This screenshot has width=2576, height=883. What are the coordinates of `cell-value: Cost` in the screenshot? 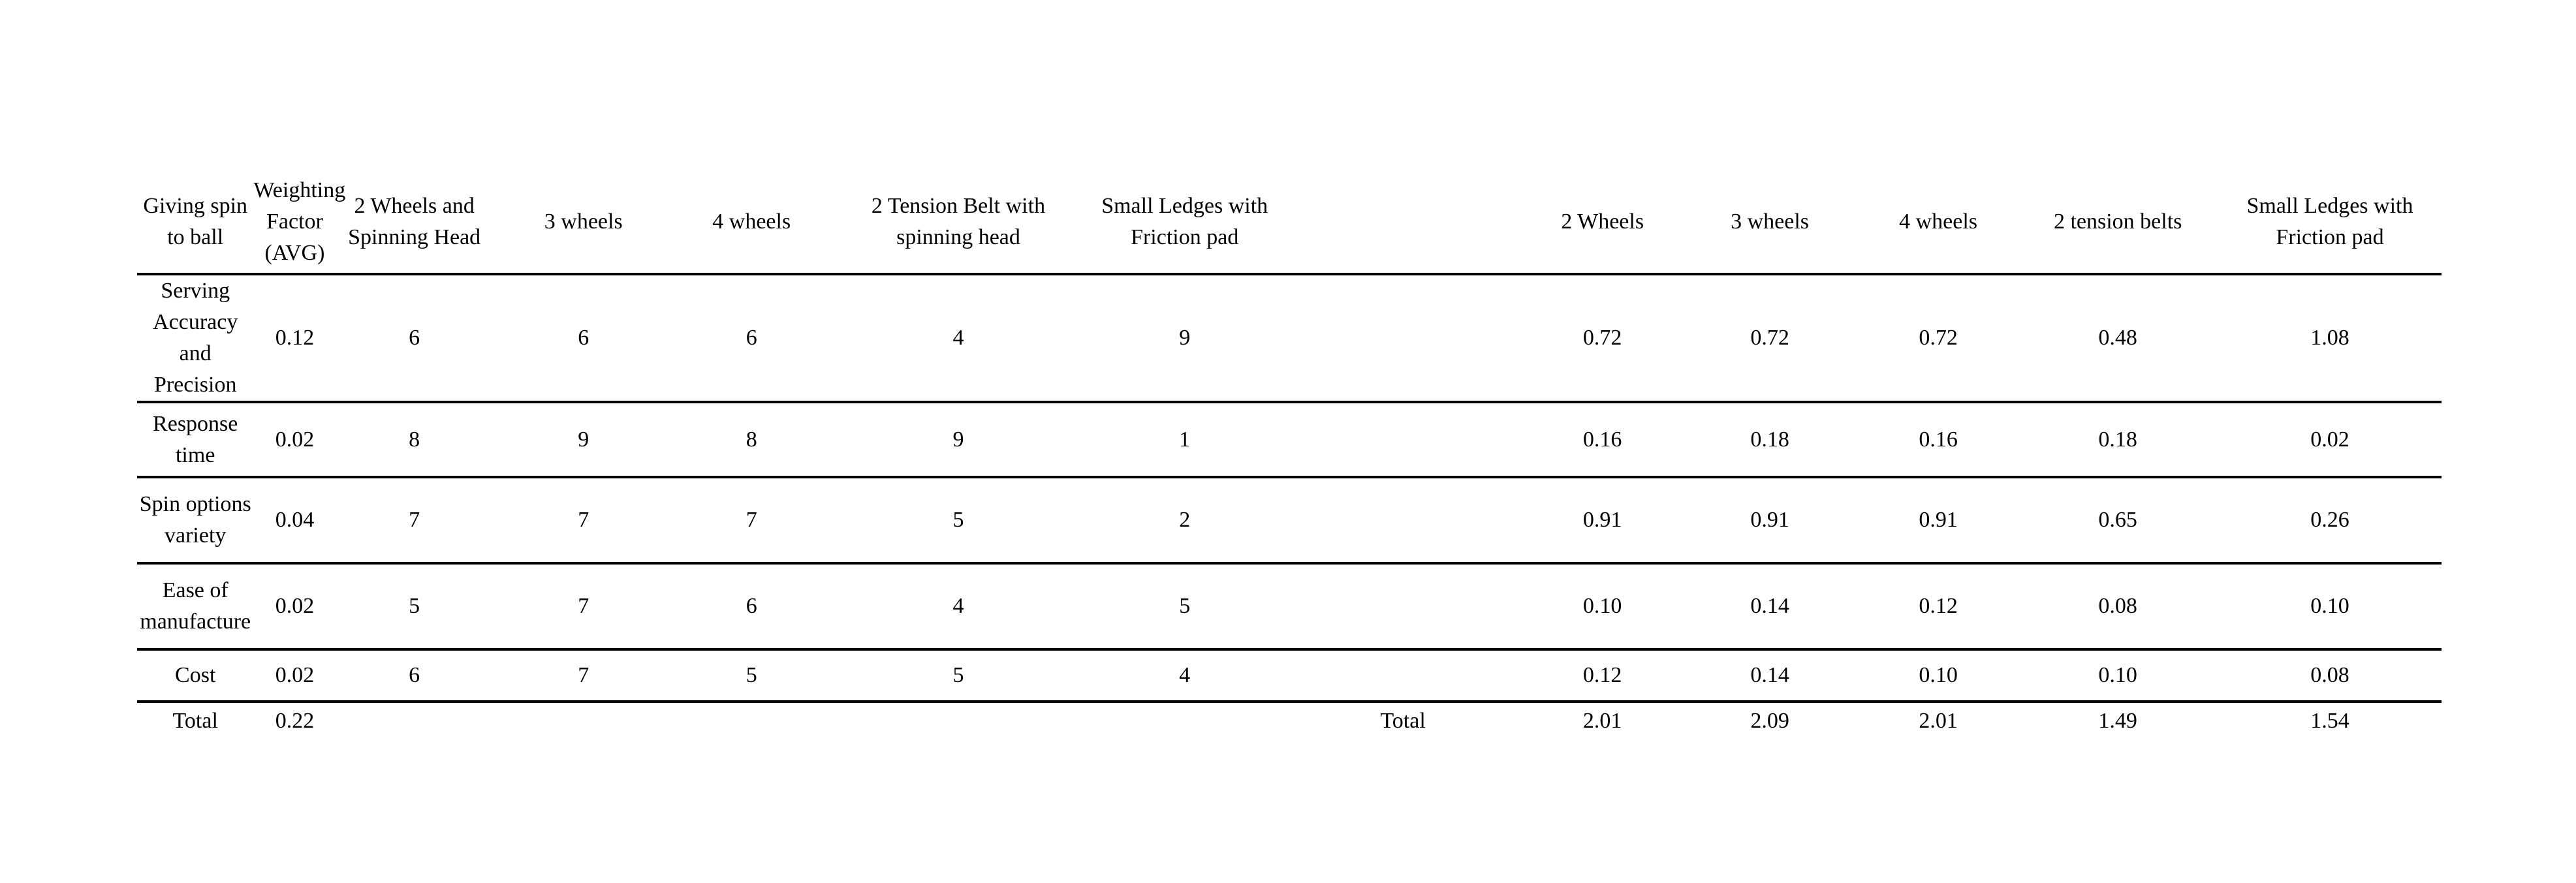 It's located at (195, 675).